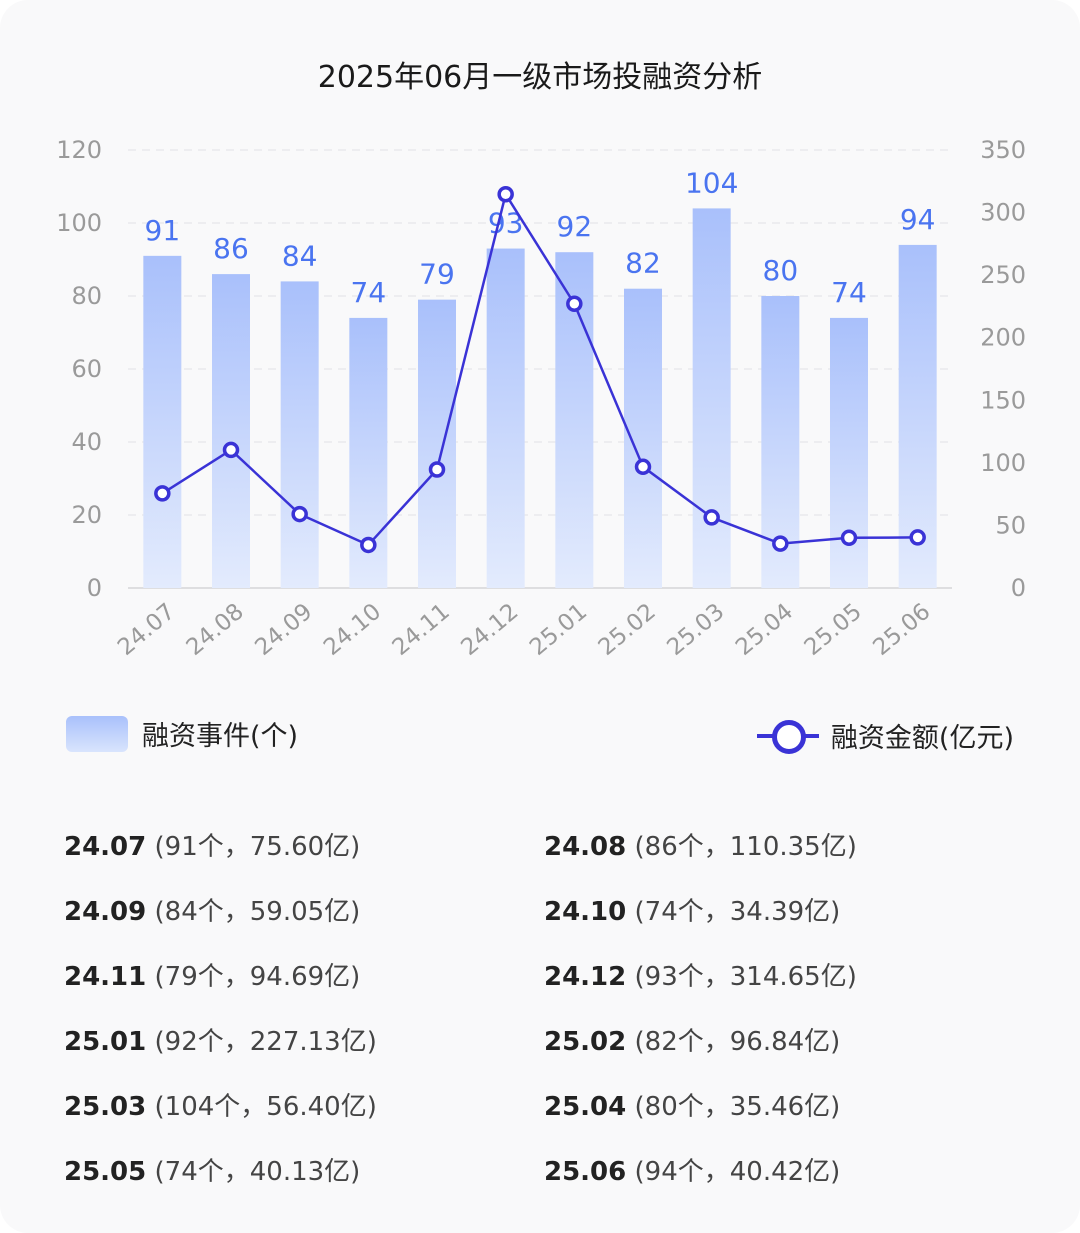 This screenshot has height=1233, width=1080. Describe the element at coordinates (575, 226) in the screenshot. I see `bar-value-label: 92` at that location.